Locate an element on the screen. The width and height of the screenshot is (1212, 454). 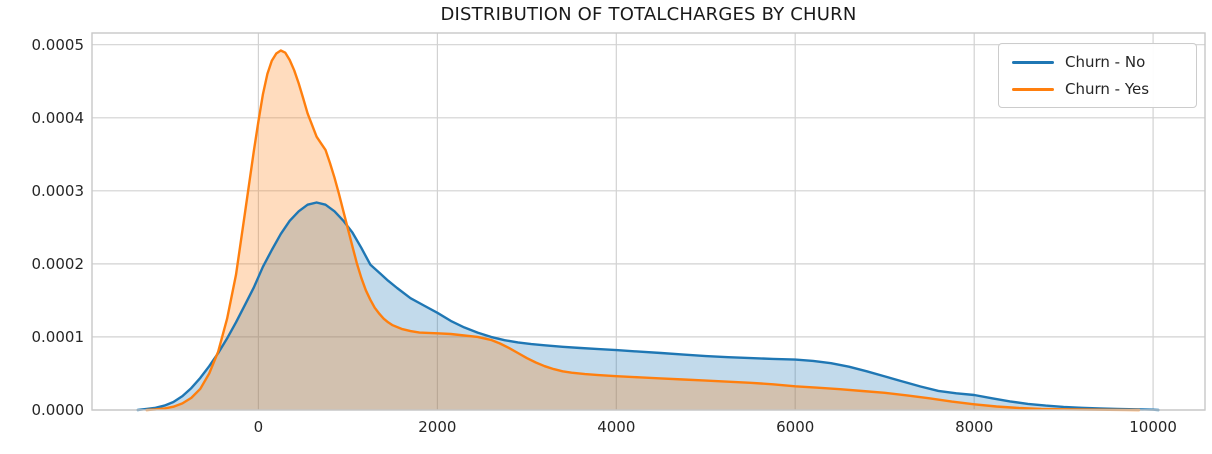
y-tick-label: 0.0000 is located at coordinates (58, 410).